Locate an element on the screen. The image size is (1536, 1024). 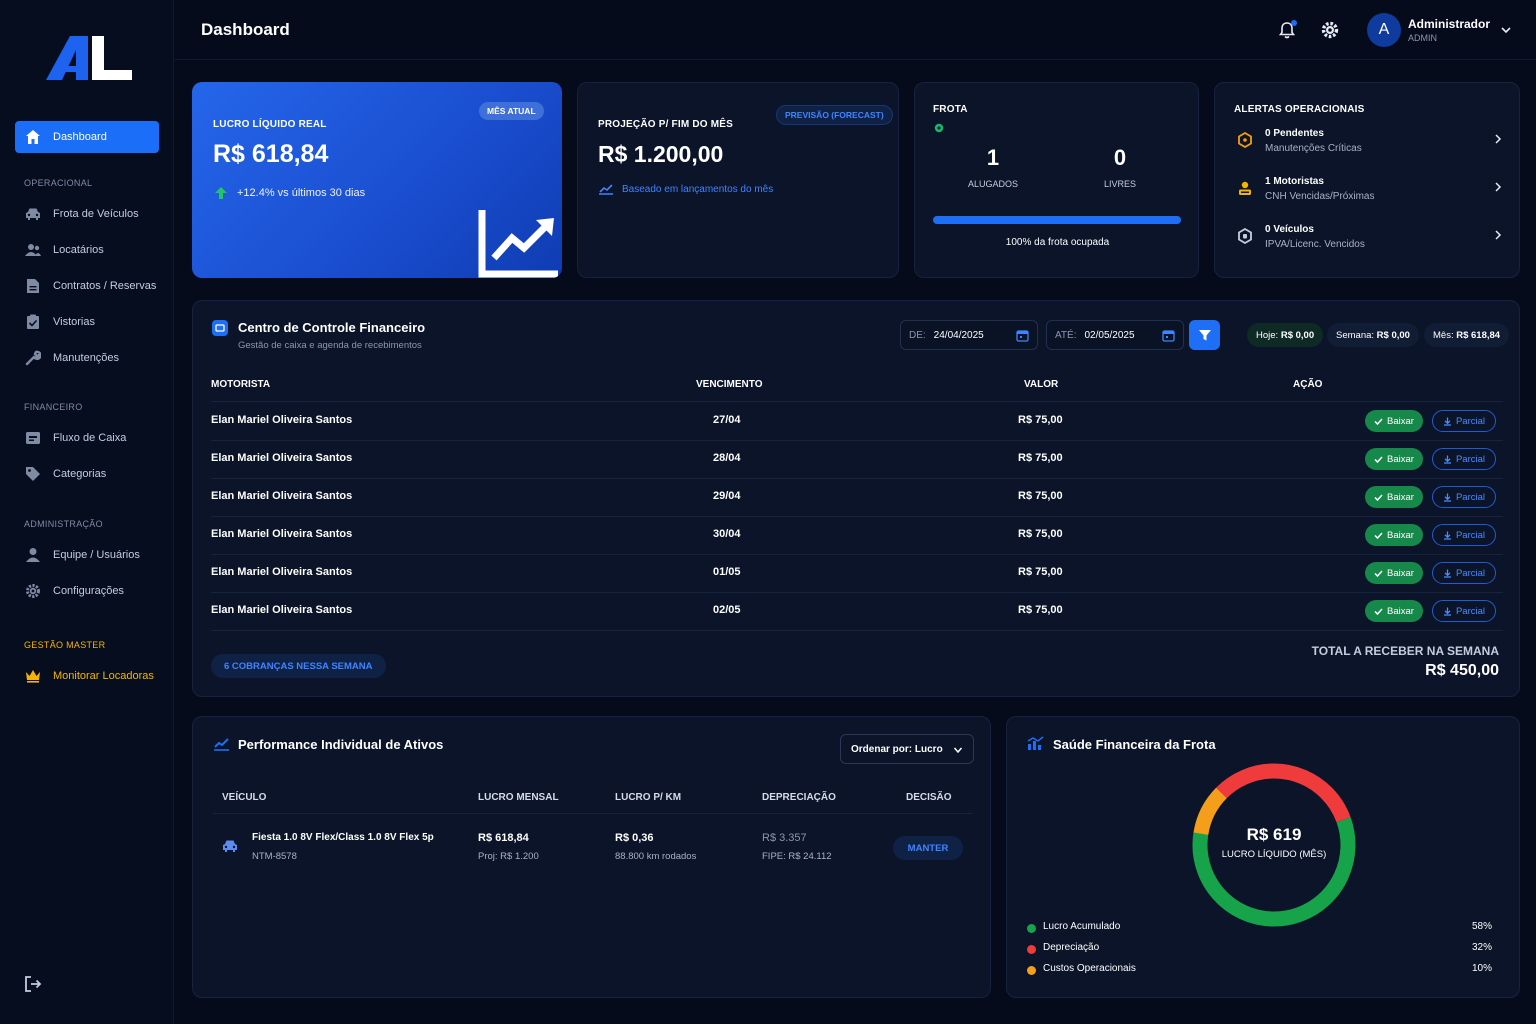
lucro-mensal: R$ 618,84 is located at coordinates (503, 838).